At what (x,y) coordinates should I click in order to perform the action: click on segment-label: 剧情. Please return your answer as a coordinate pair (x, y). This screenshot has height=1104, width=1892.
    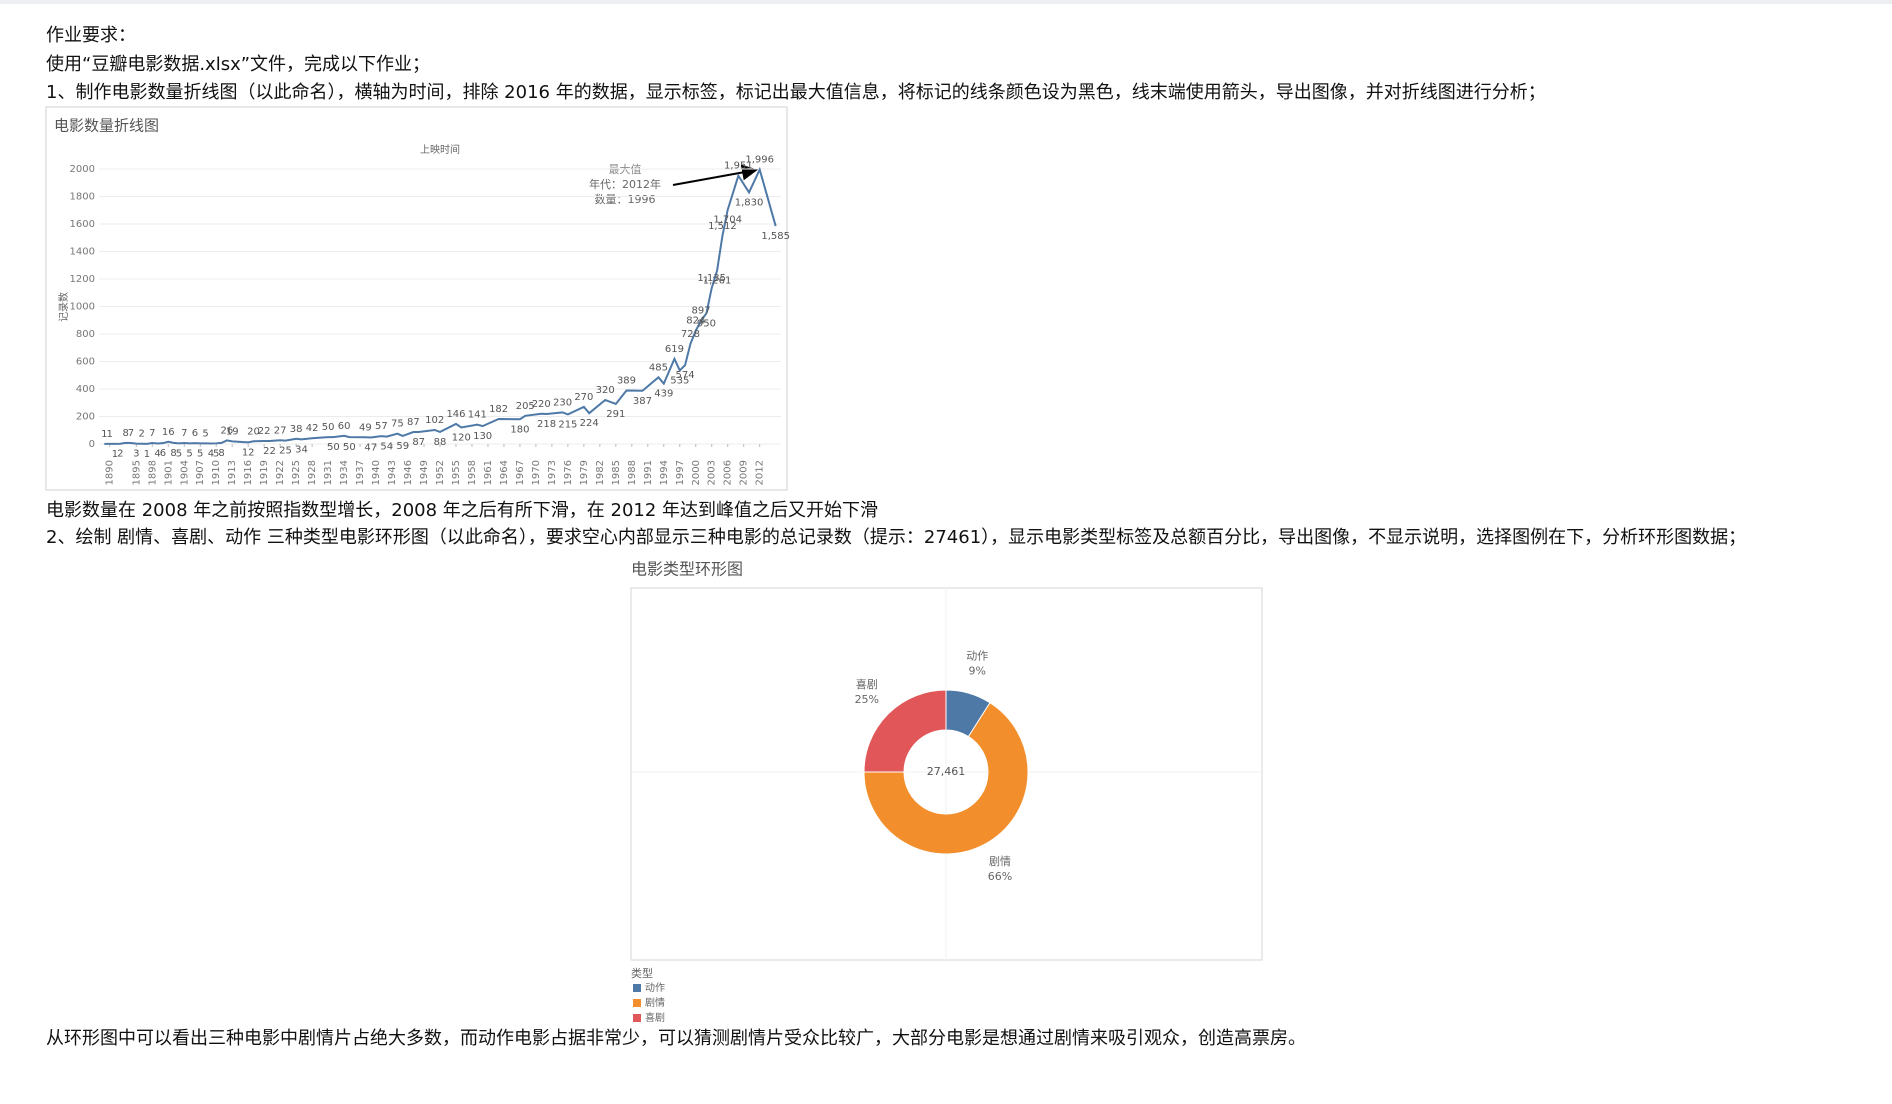
    Looking at the image, I should click on (1000, 861).